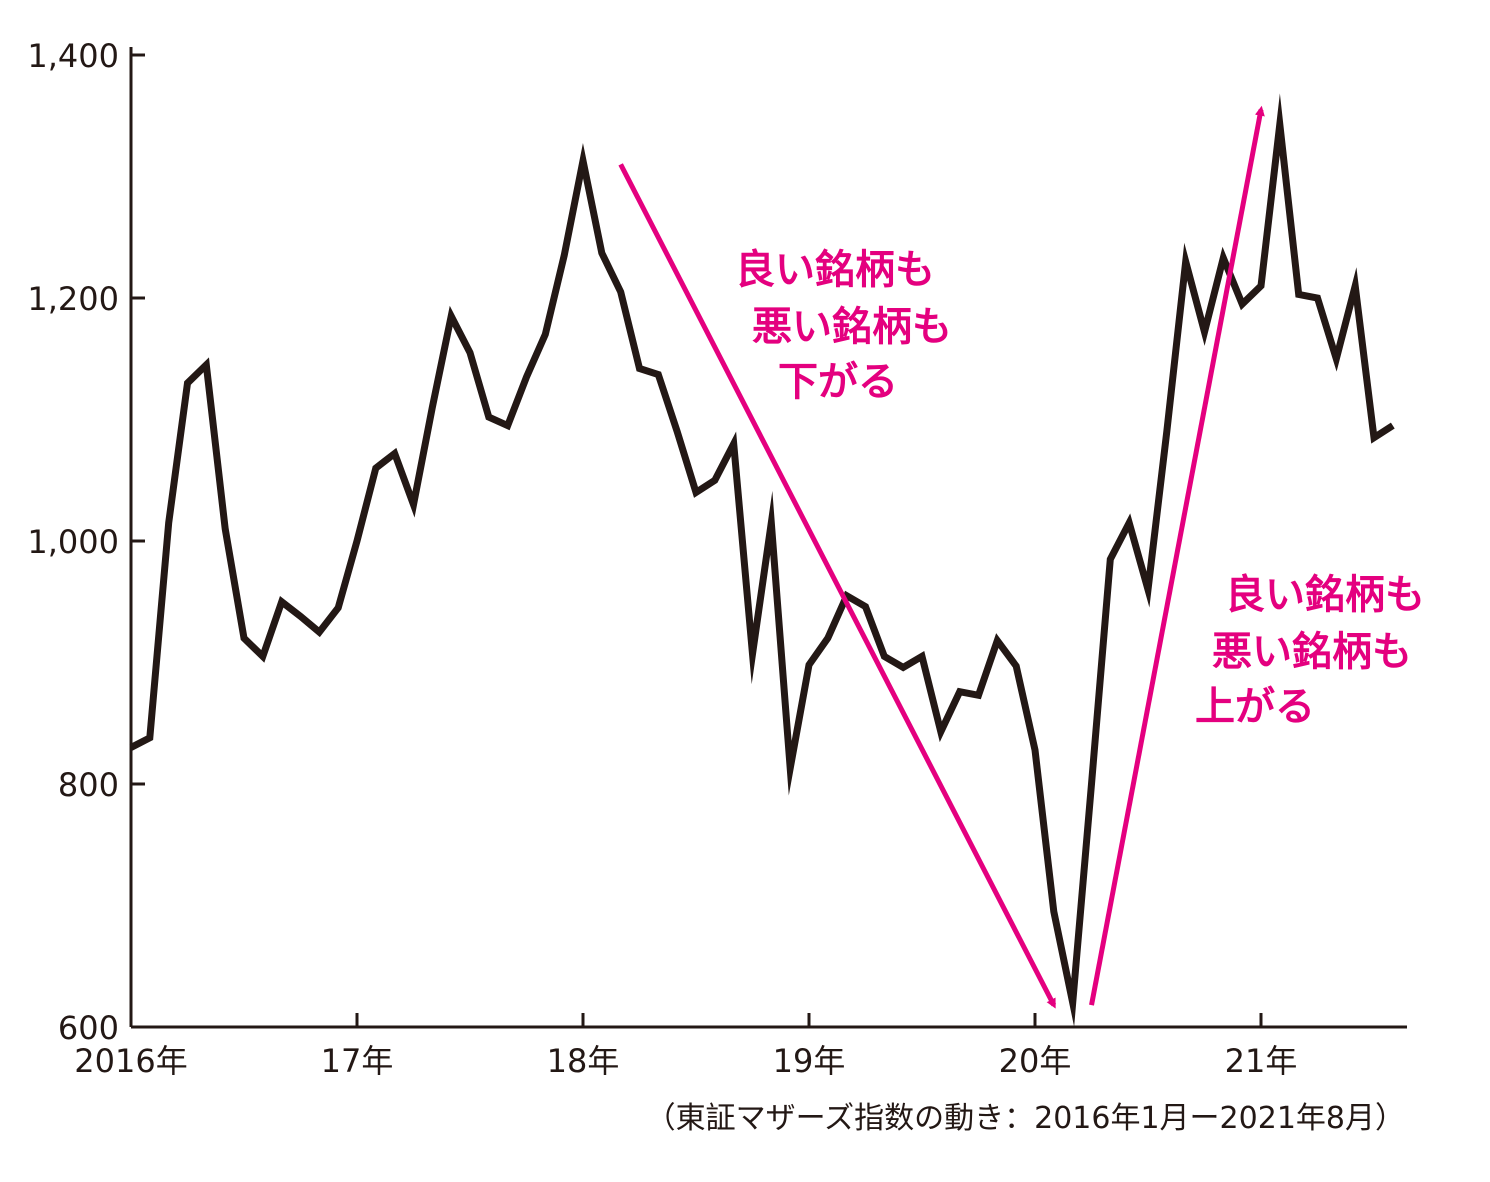 The height and width of the screenshot is (1182, 1490). Describe the element at coordinates (809, 1061) in the screenshot. I see `x-tick-label: 19年` at that location.